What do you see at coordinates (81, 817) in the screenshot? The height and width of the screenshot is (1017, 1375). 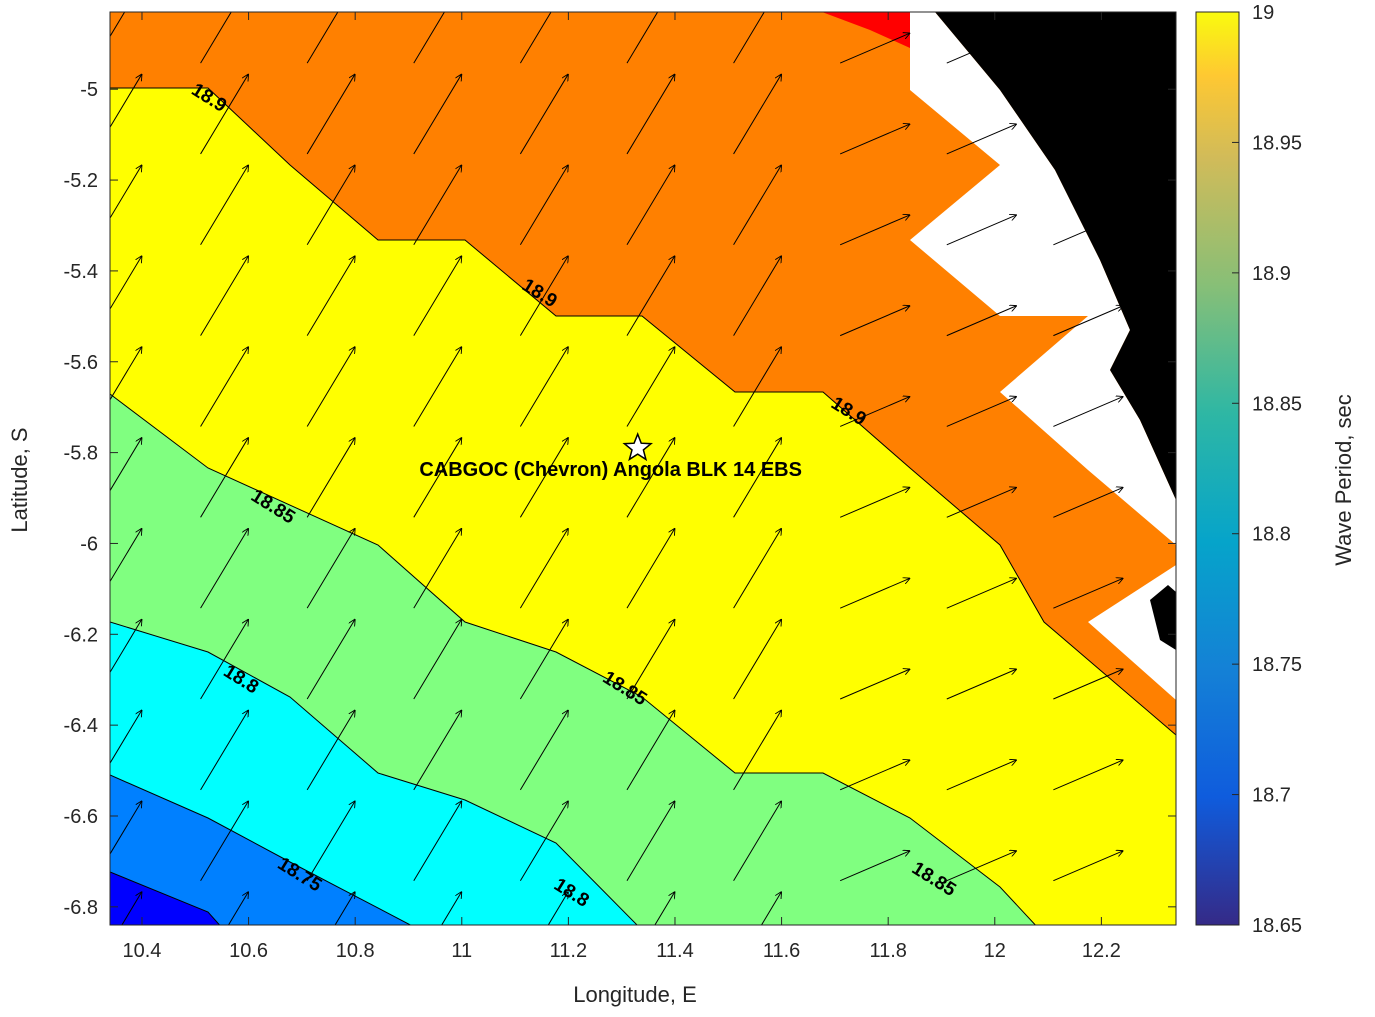 I see `y-tick-label: -6.6` at bounding box center [81, 817].